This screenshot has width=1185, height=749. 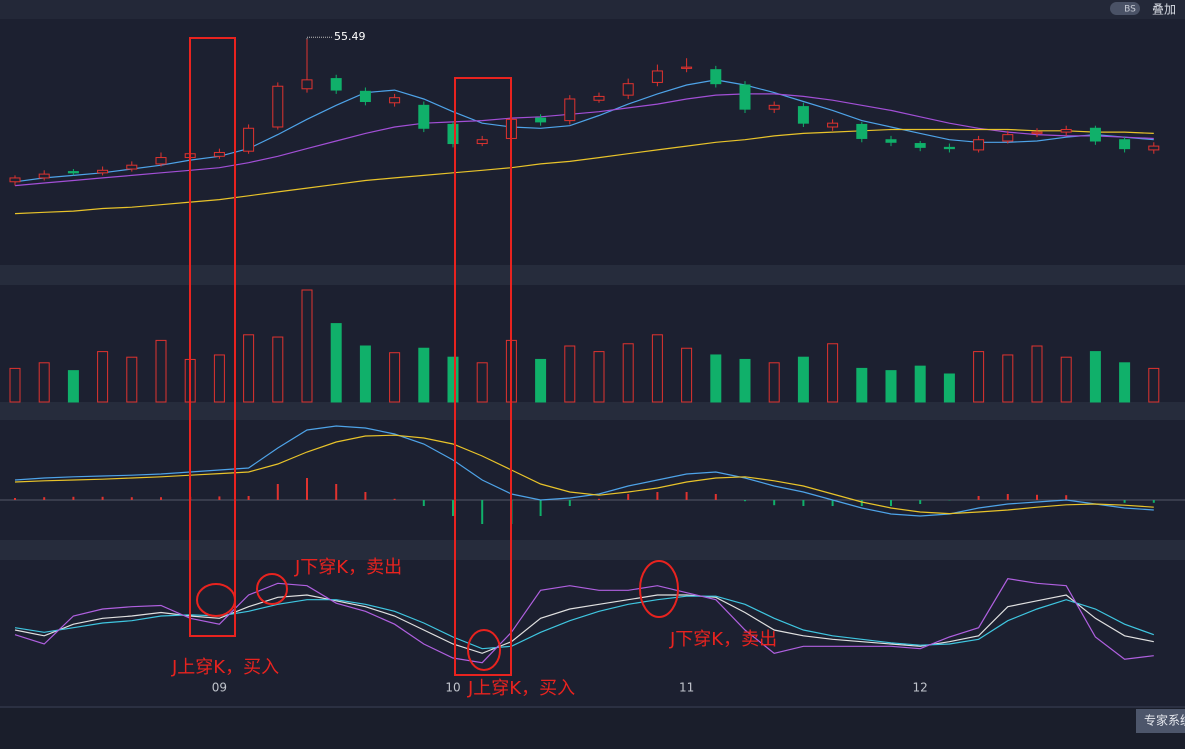 What do you see at coordinates (452, 688) in the screenshot?
I see `x-tick-label: 10` at bounding box center [452, 688].